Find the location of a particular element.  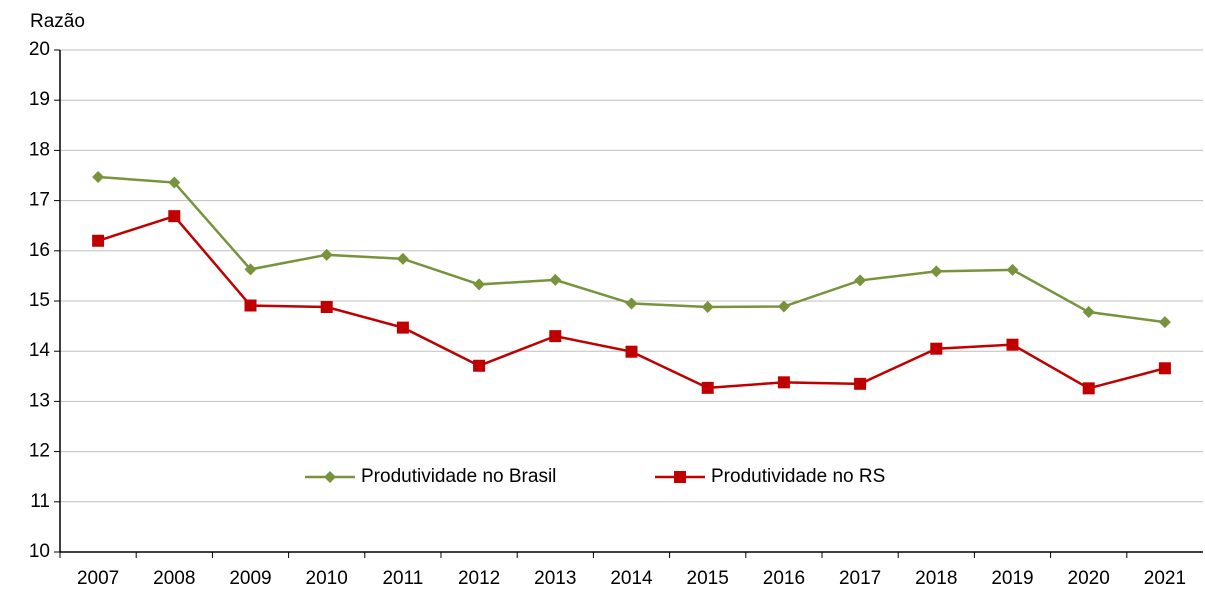

x-tick-label: 2021 is located at coordinates (1165, 578).